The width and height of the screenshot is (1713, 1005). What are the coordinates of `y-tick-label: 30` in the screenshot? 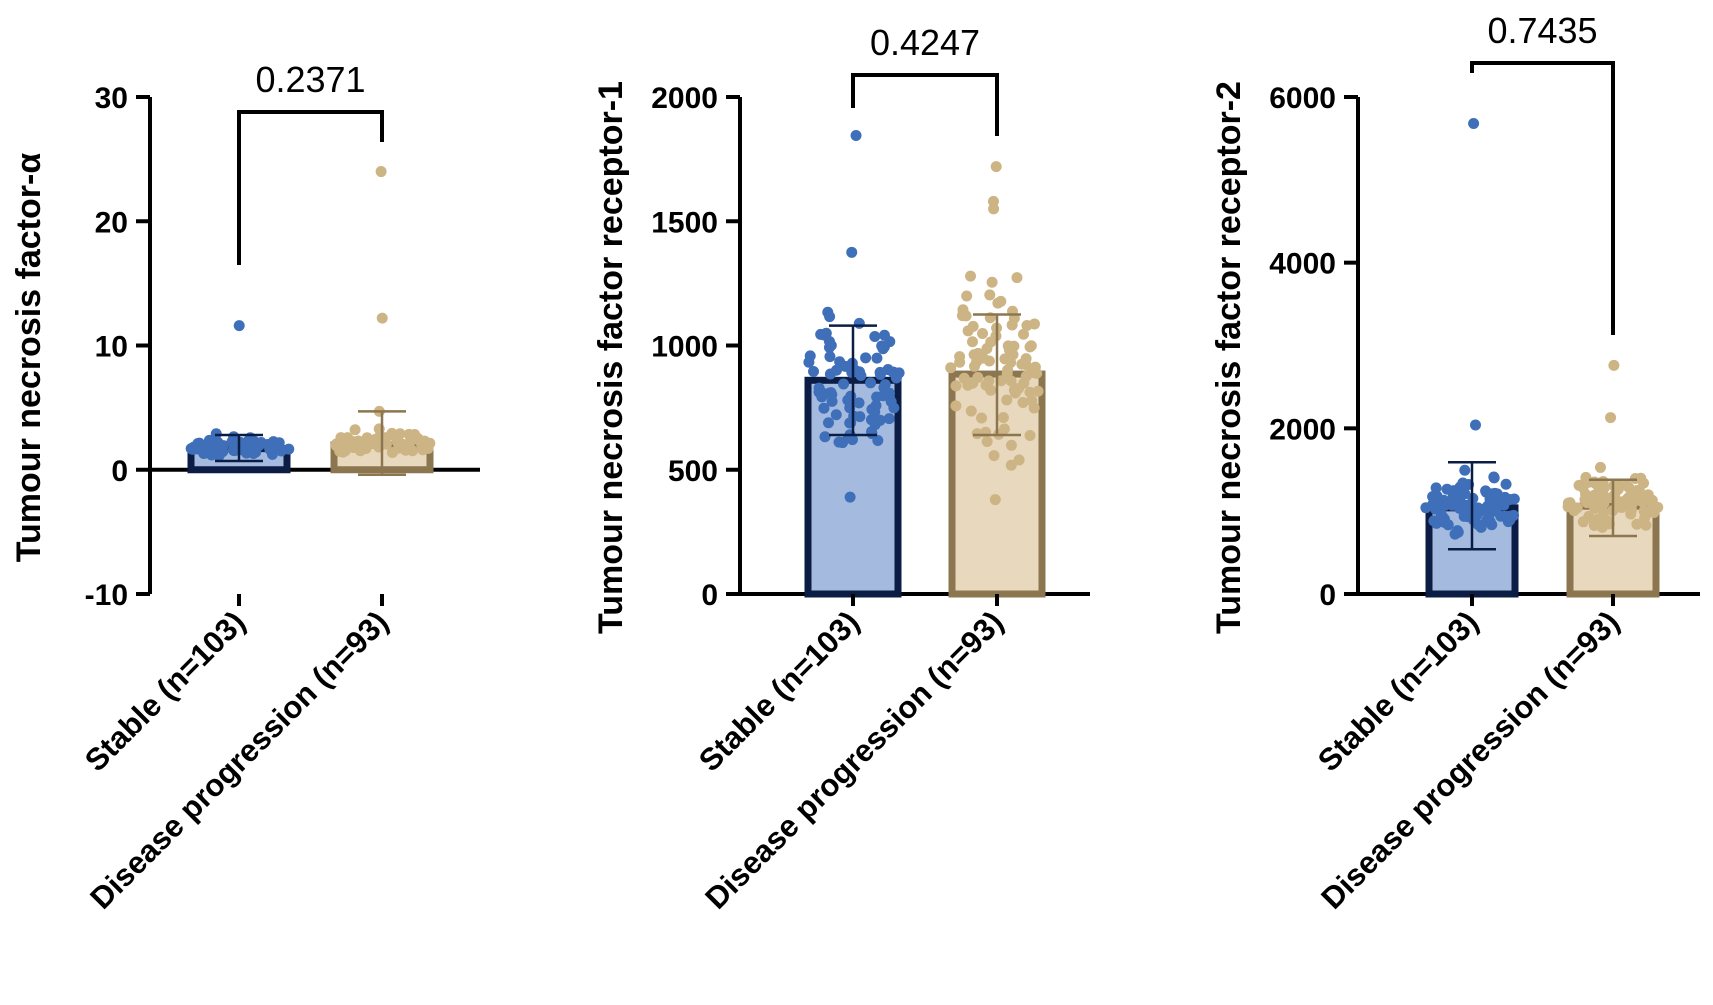 It's located at (111, 98).